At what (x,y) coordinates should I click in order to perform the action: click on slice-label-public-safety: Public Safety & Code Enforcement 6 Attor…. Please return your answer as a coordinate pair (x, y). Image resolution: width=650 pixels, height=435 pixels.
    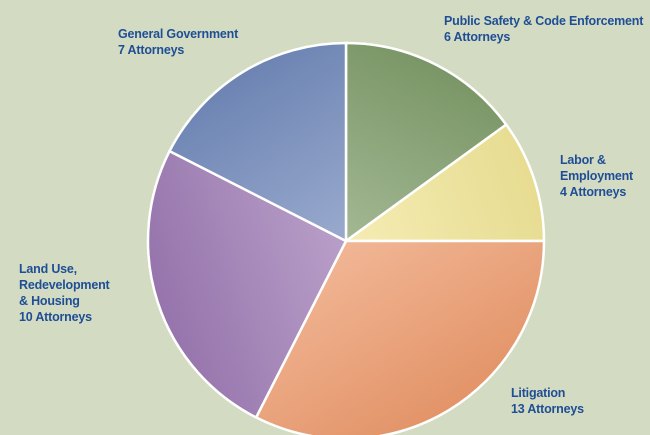
    Looking at the image, I should click on (543, 29).